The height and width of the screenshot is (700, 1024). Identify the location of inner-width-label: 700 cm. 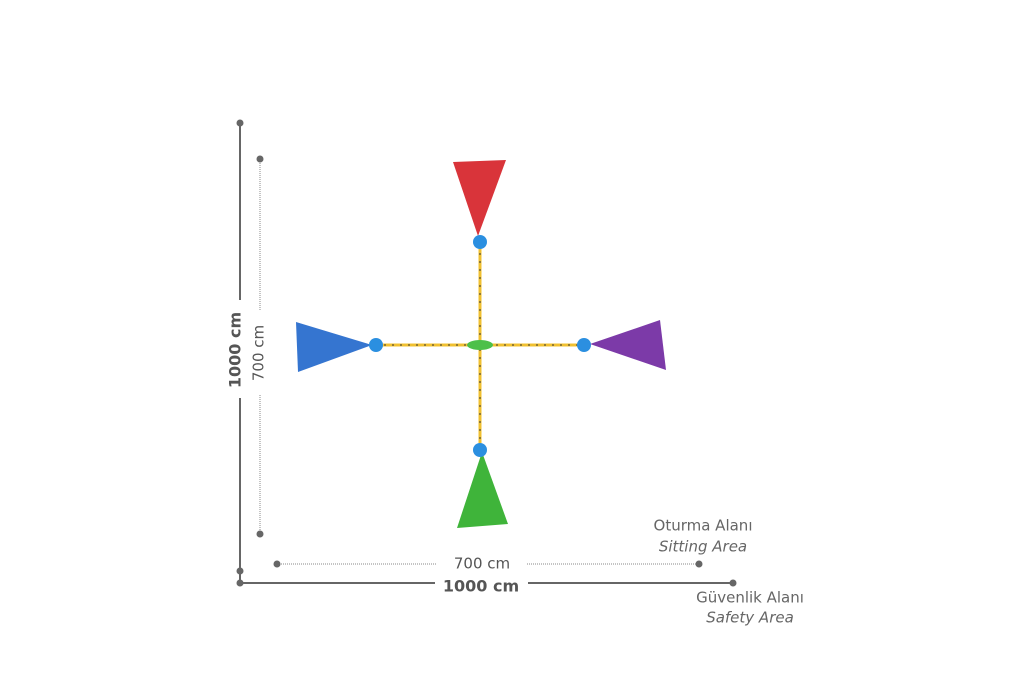
(482, 564).